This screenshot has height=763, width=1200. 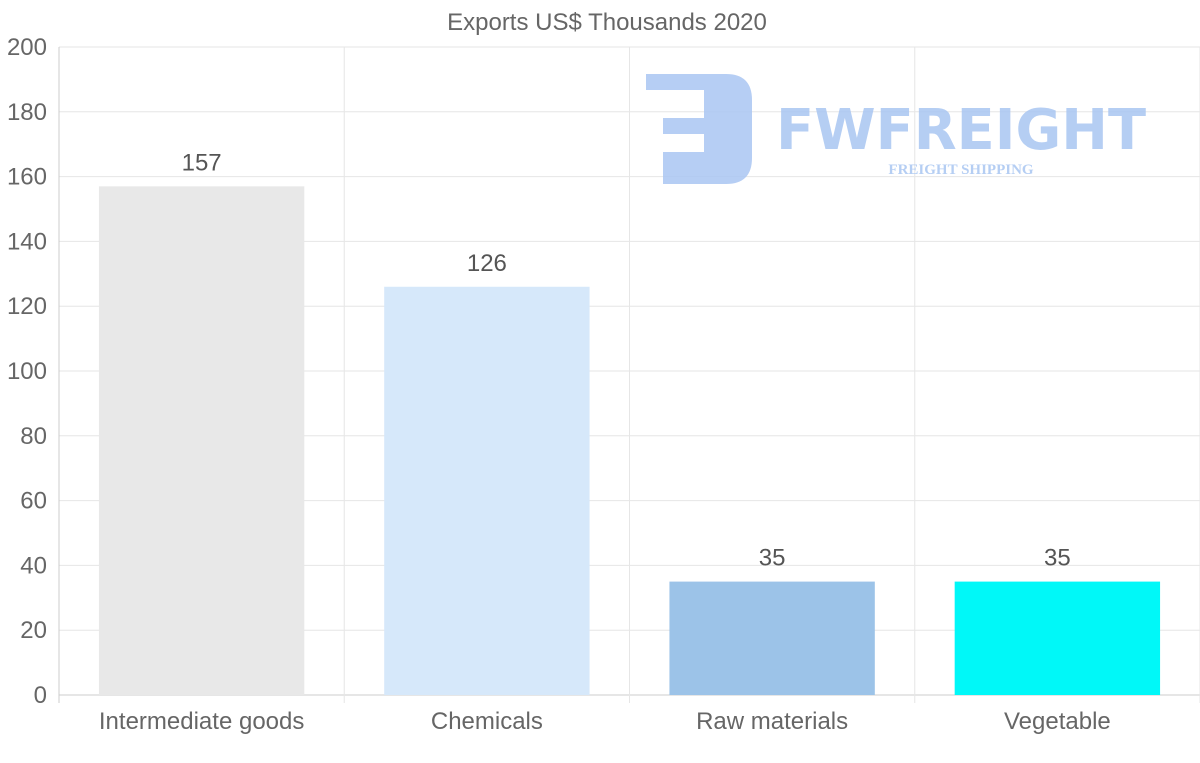 What do you see at coordinates (27, 306) in the screenshot?
I see `y-tick-label: 120` at bounding box center [27, 306].